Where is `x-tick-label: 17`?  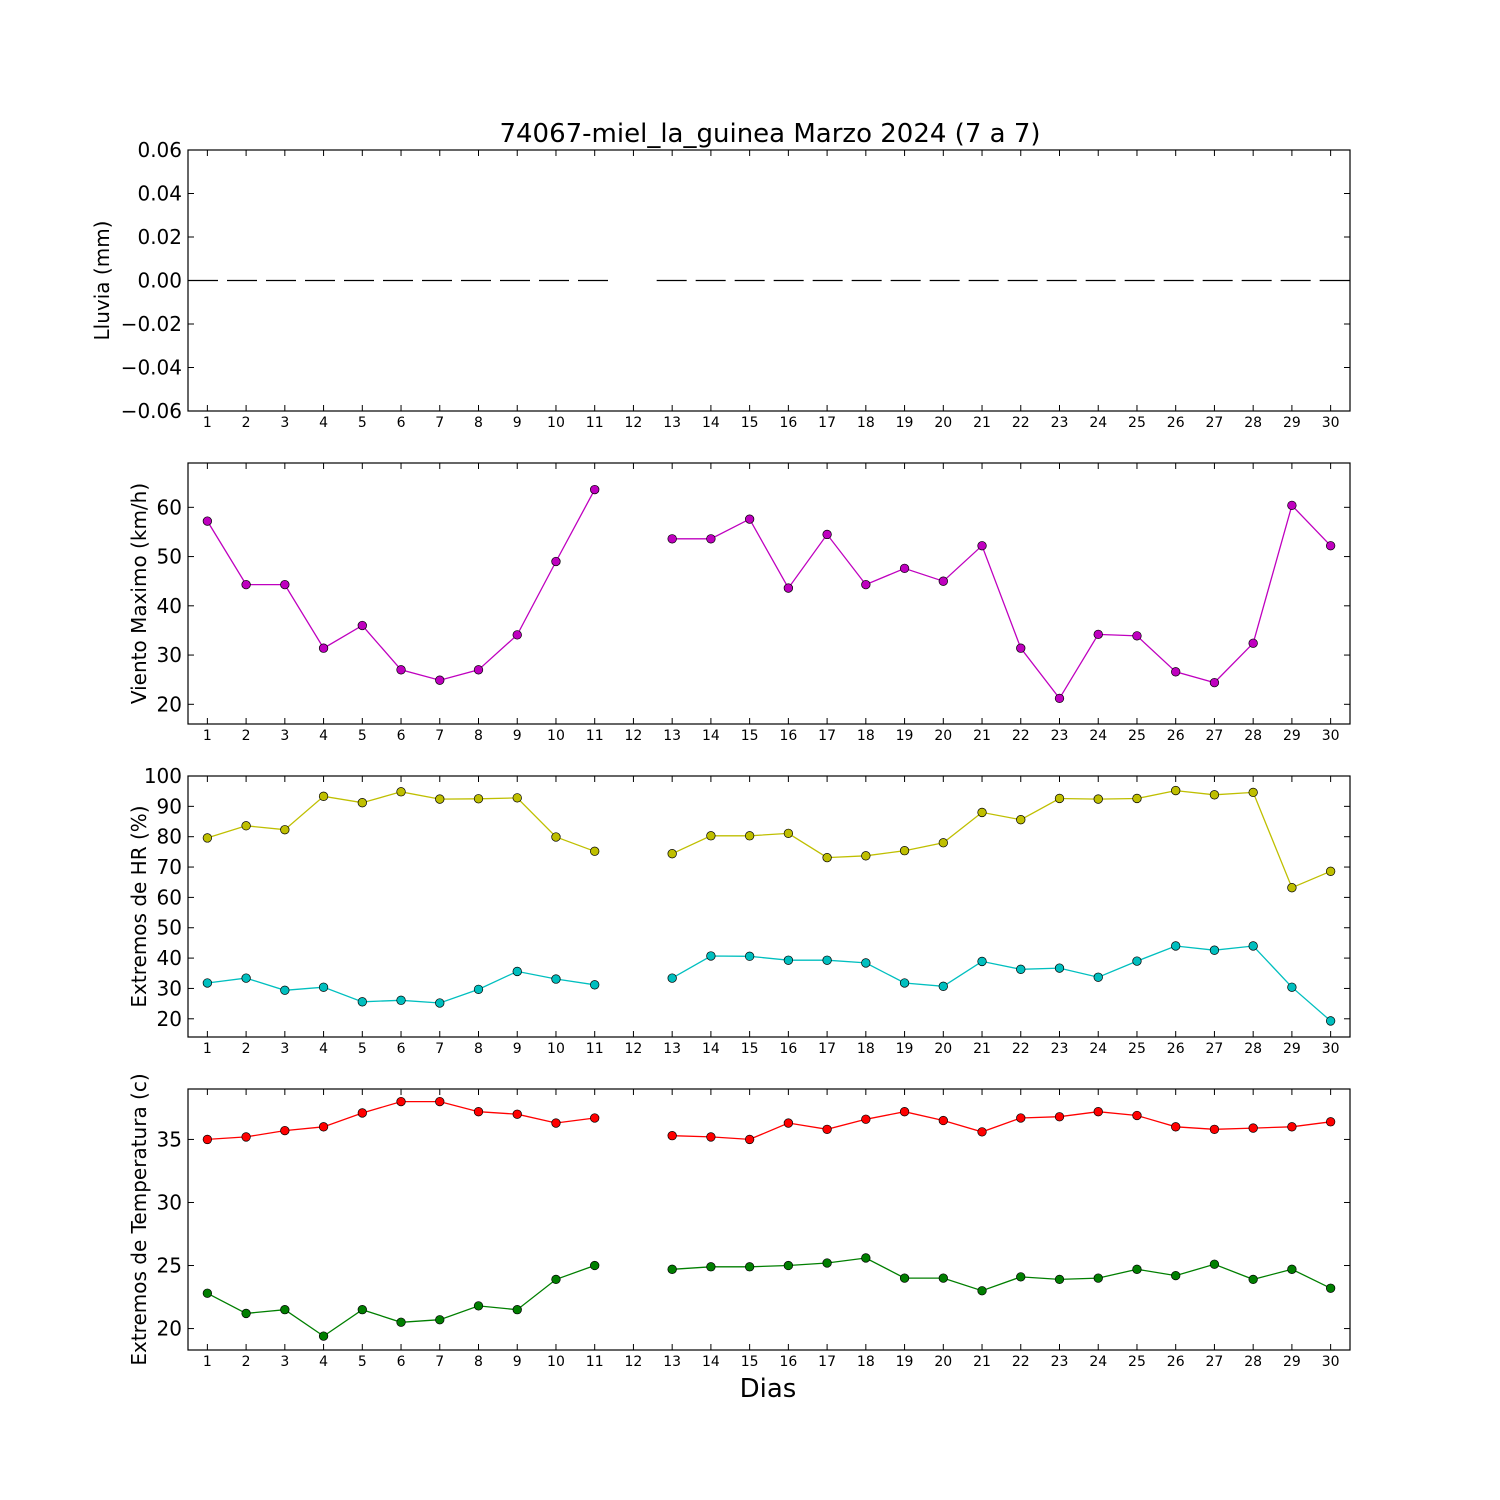
x-tick-label: 17 is located at coordinates (827, 736).